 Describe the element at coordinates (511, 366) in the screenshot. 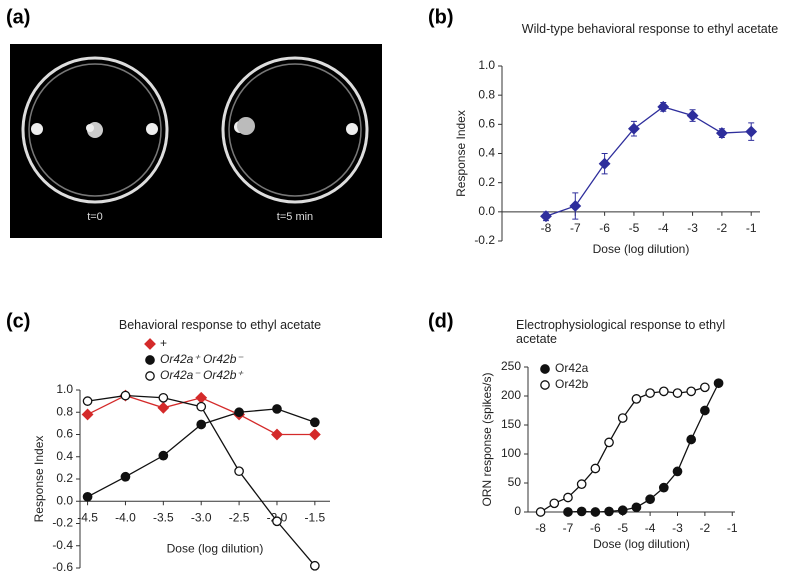

I see `y-tick-label: 250` at that location.